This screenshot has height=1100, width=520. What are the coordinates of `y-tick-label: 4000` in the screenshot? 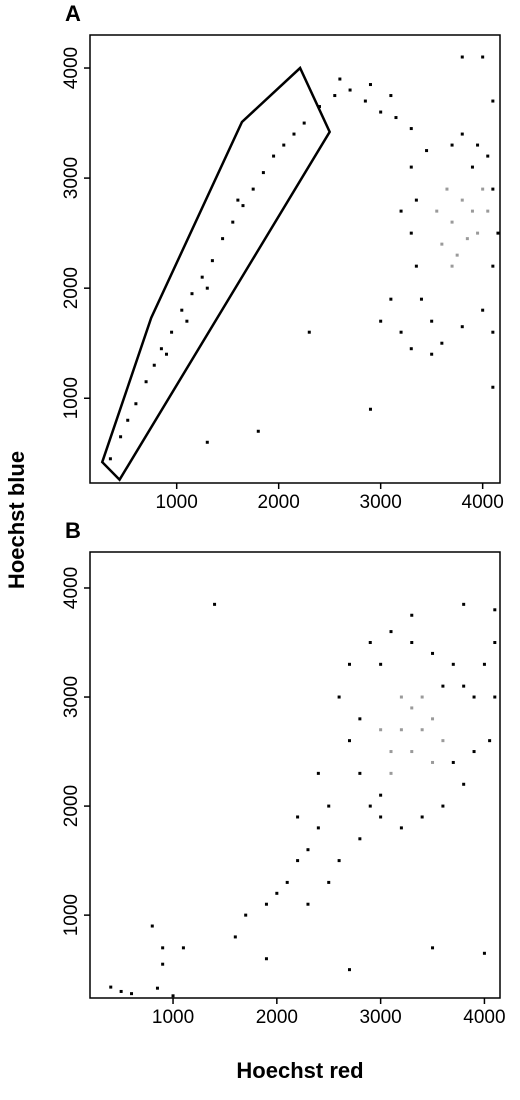 It's located at (71, 68).